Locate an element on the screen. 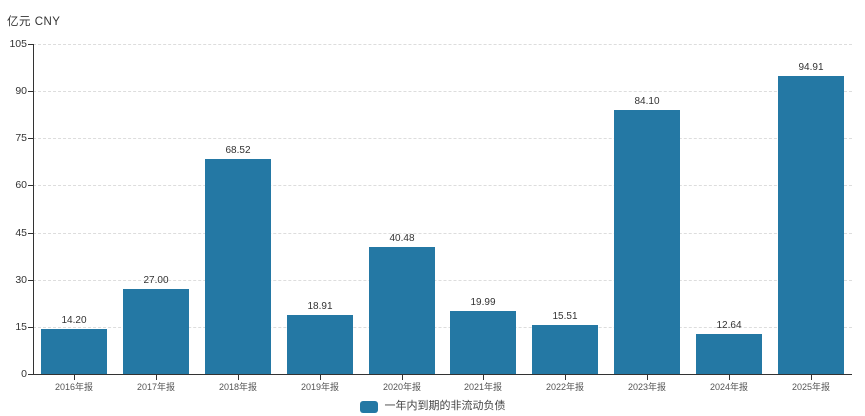 The width and height of the screenshot is (865, 416). x-axis-line is located at coordinates (442, 374).